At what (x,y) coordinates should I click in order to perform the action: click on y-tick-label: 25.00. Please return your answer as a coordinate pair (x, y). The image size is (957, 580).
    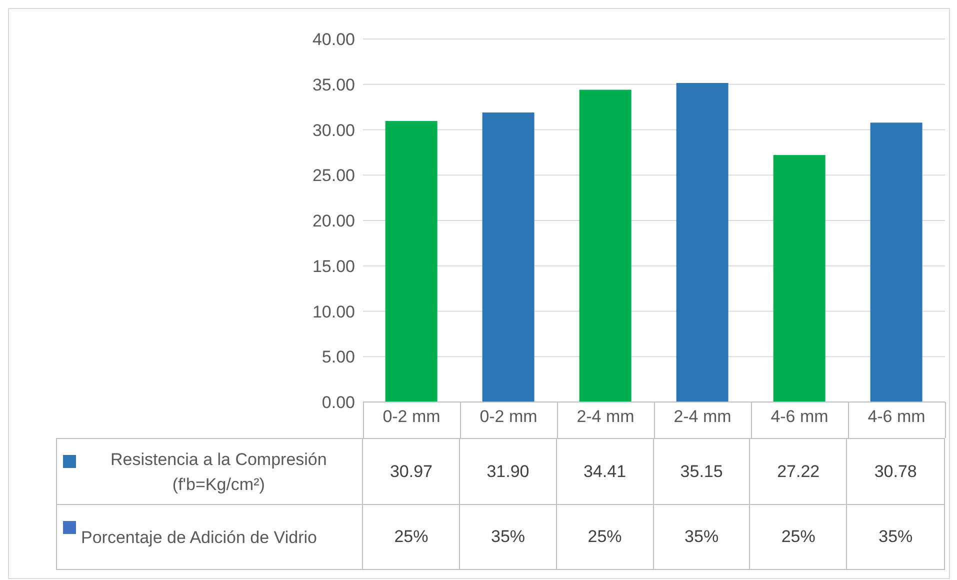
    Looking at the image, I should click on (333, 176).